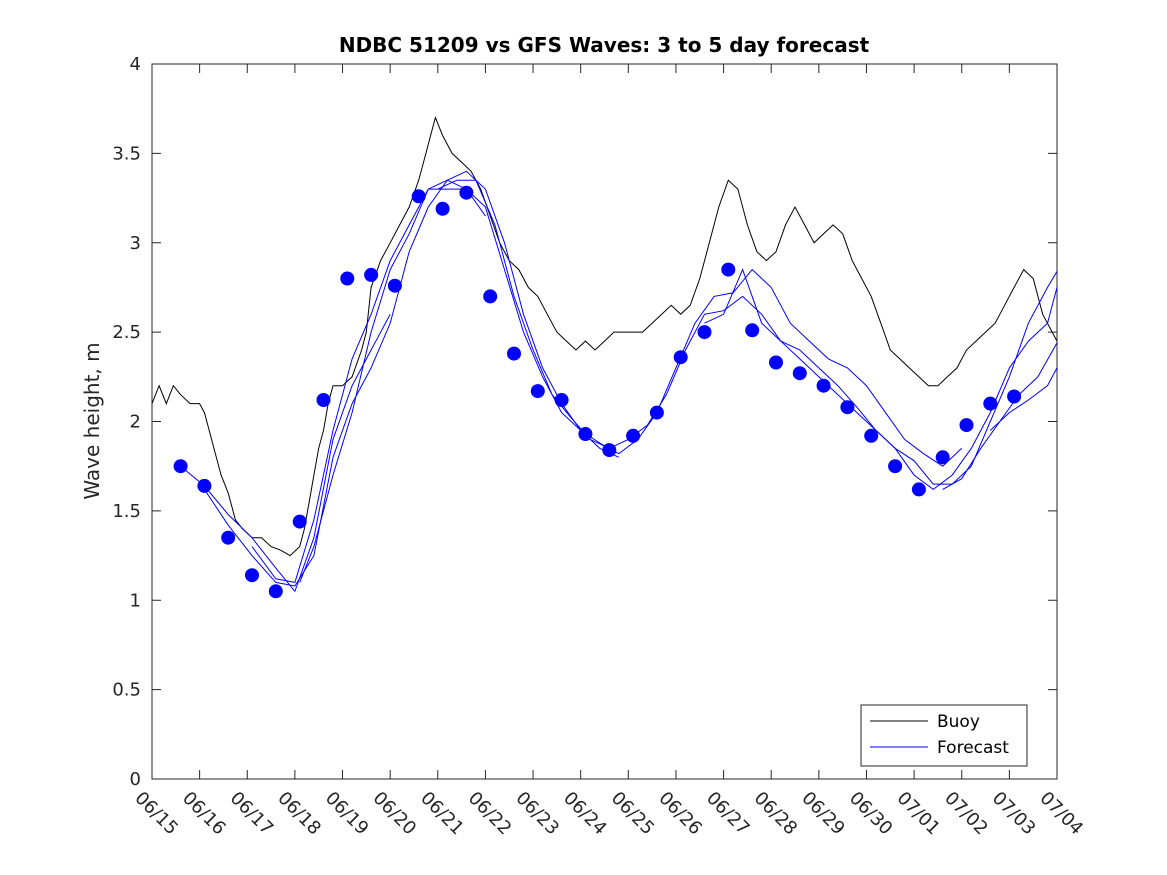 The image size is (1167, 875). I want to click on legend: Buoy Forecast, so click(944, 735).